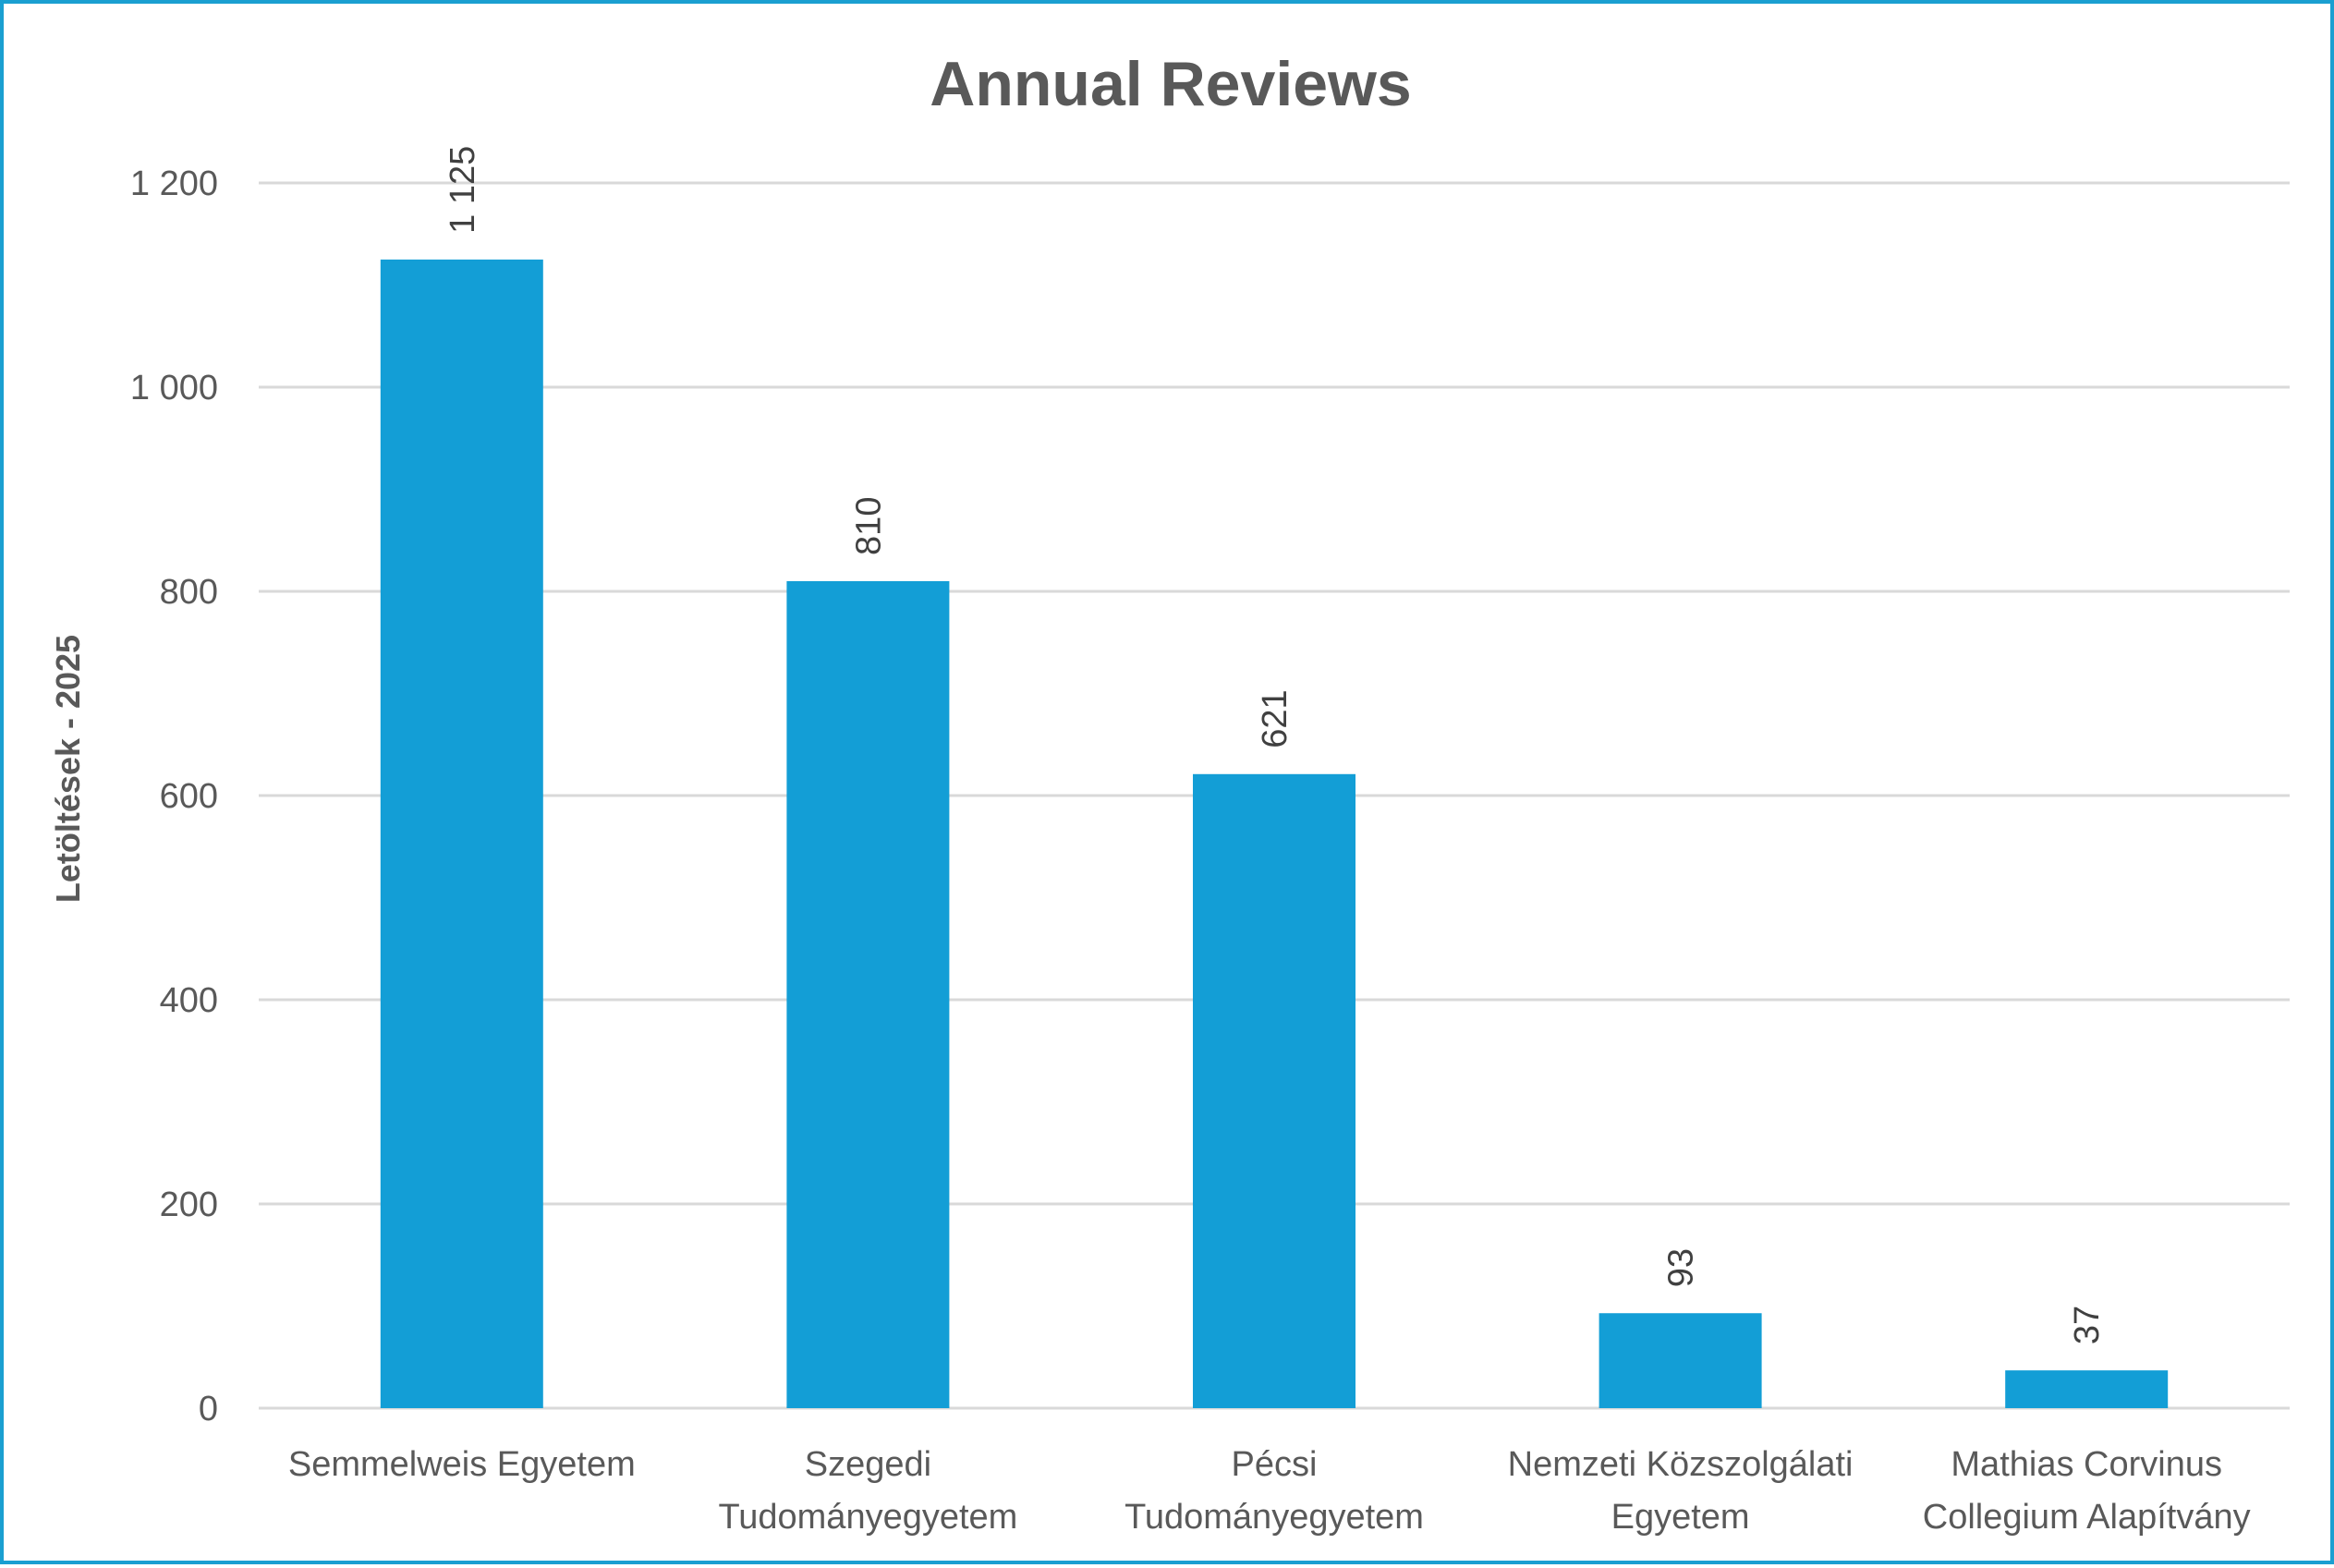 The height and width of the screenshot is (1568, 2334). I want to click on x-category-label: Collegium Alapítvány, so click(2087, 1517).